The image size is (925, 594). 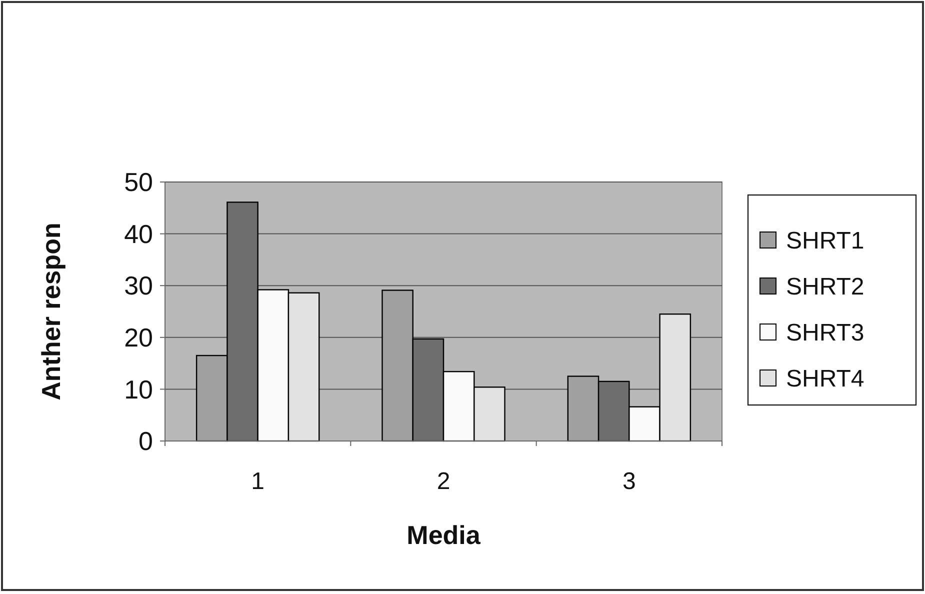 I want to click on legend-label: SHRT4, so click(x=825, y=378).